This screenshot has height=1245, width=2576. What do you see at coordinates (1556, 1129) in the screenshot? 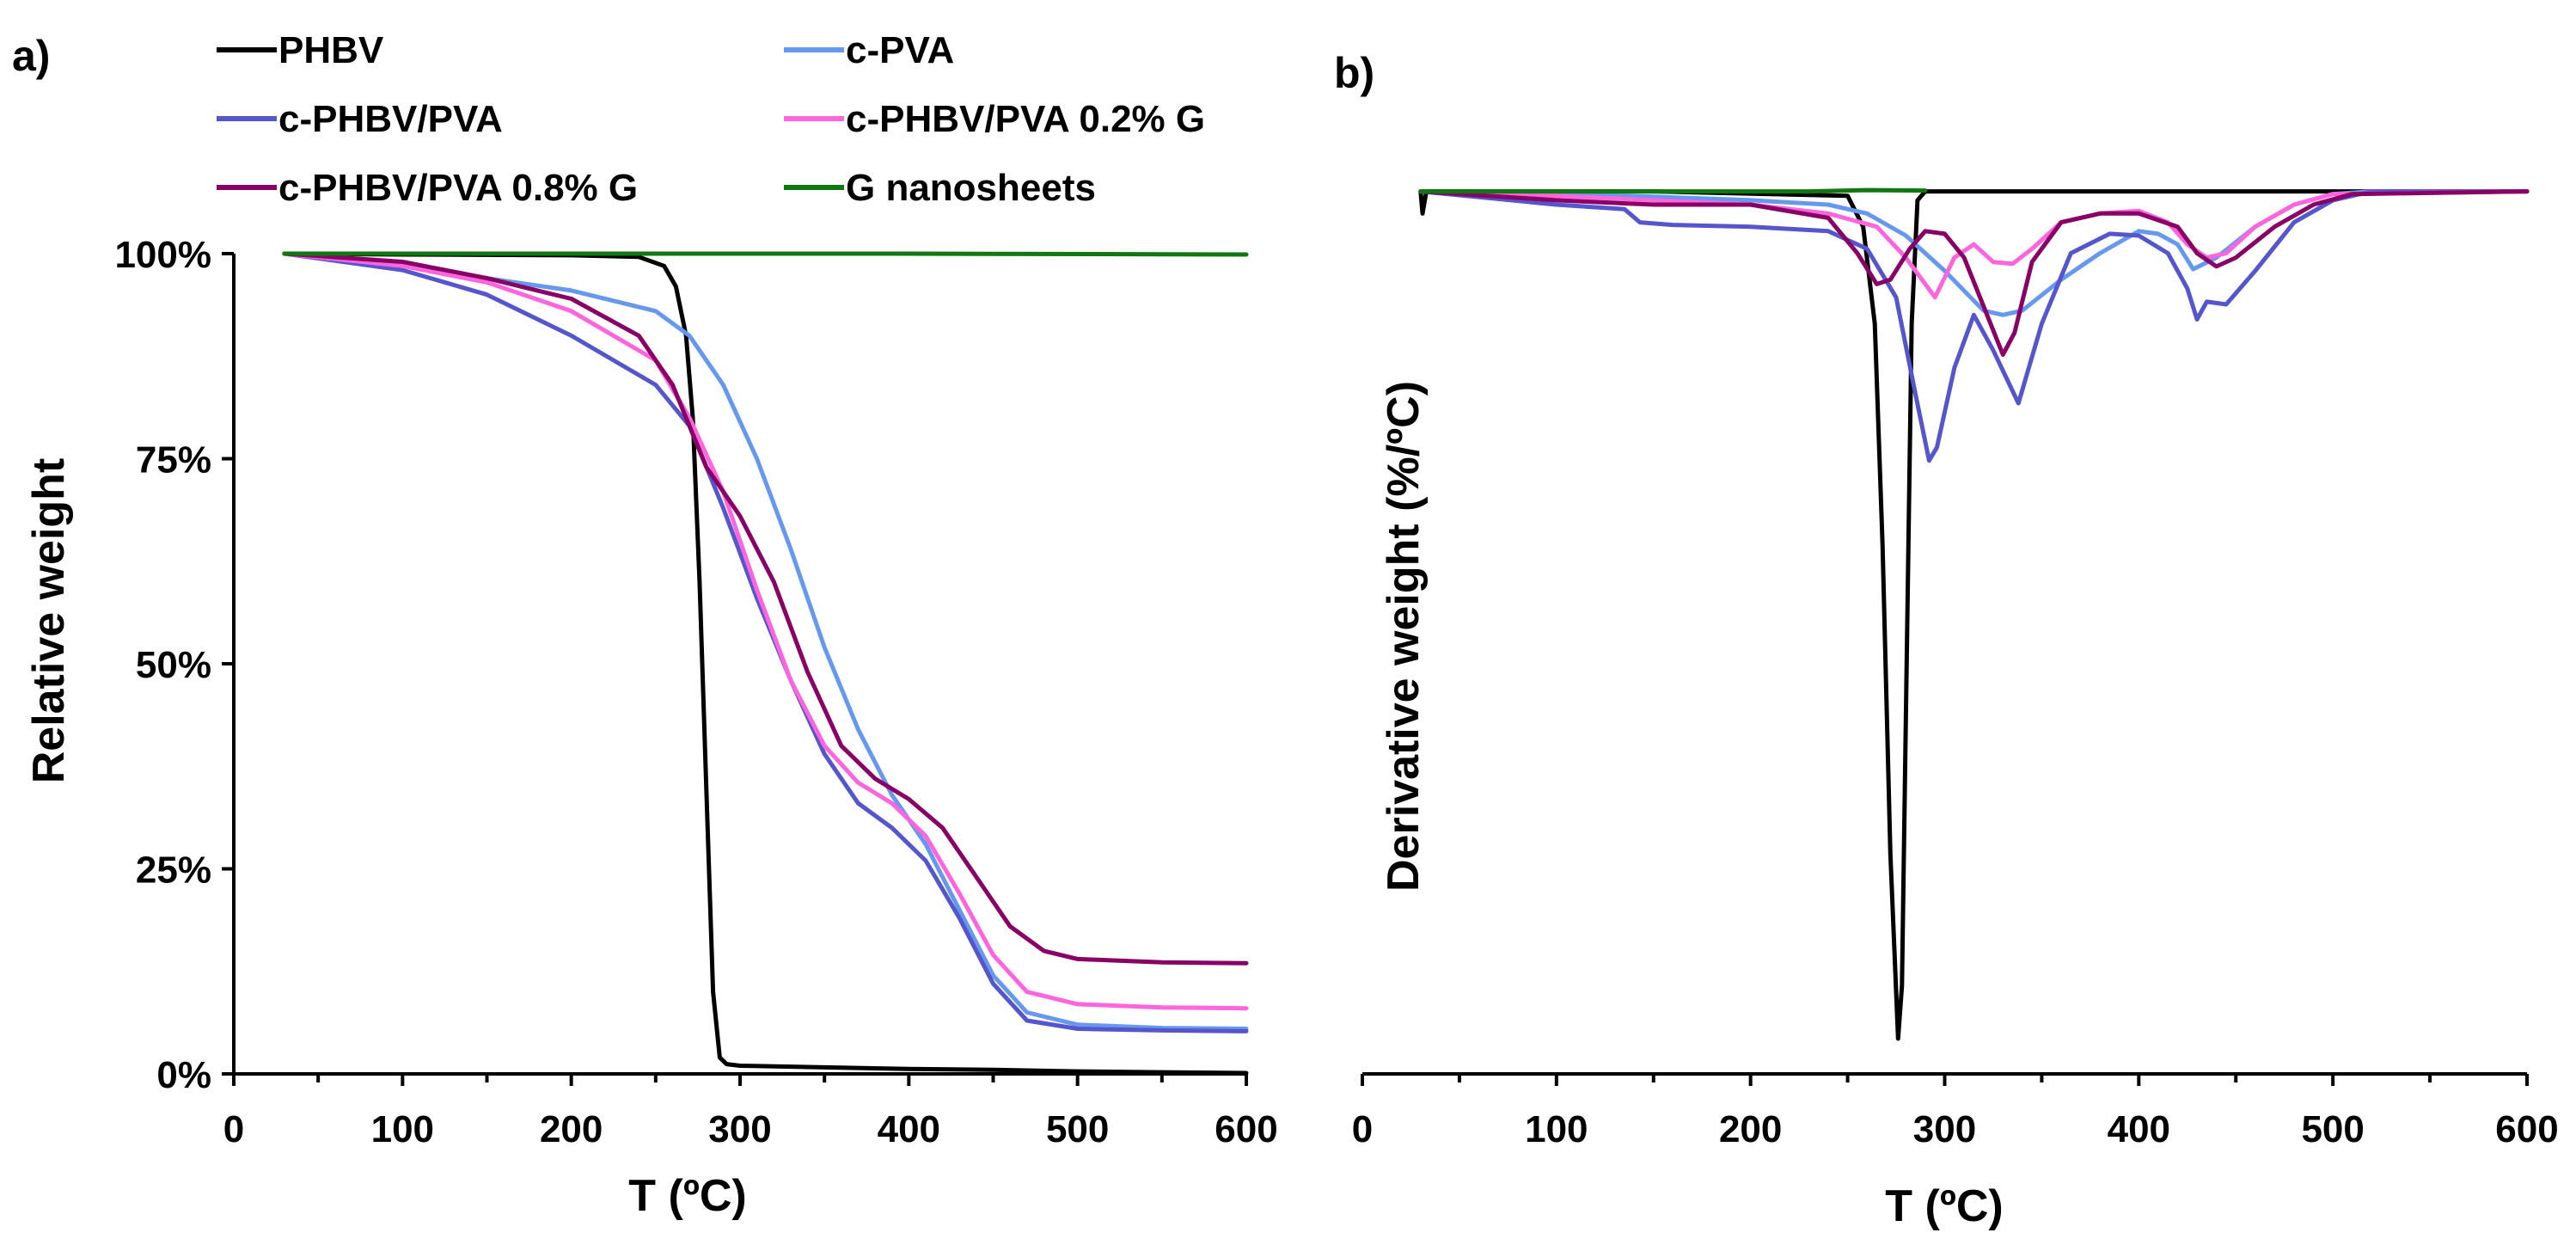
I see `panel-b-x-tick-label: 100` at bounding box center [1556, 1129].